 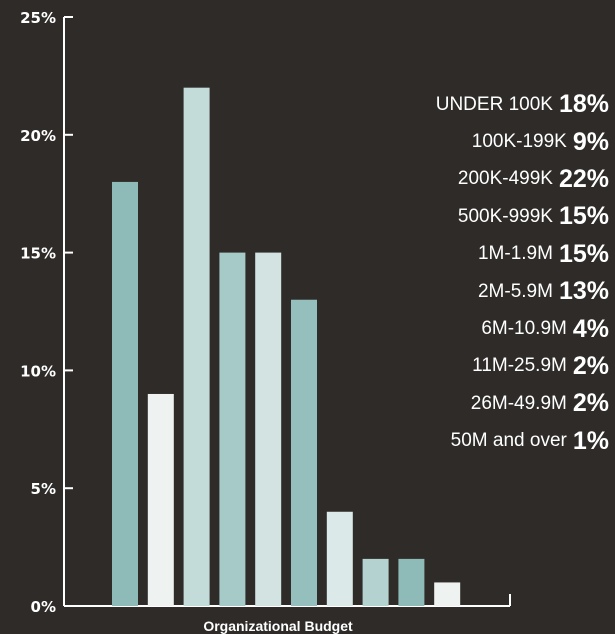 I want to click on legend-value-label: 18%, so click(x=583, y=104).